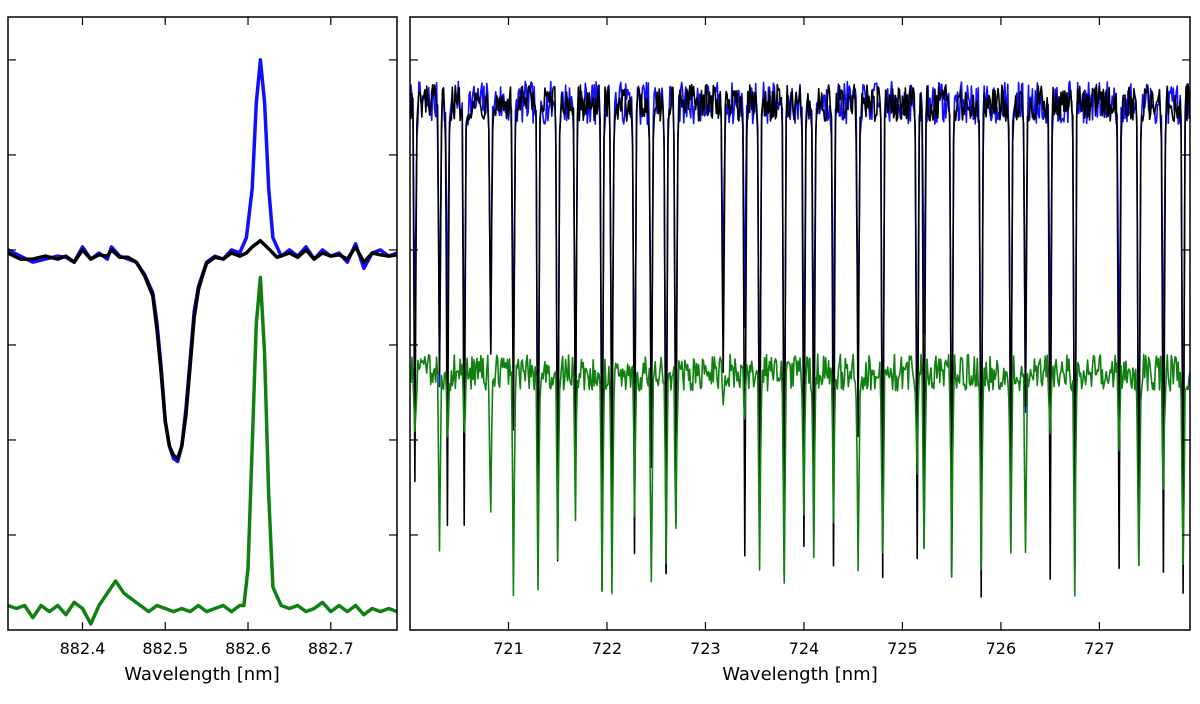 Image resolution: width=1200 pixels, height=704 pixels. I want to click on left-x-tick-label: 882.6, so click(248, 648).